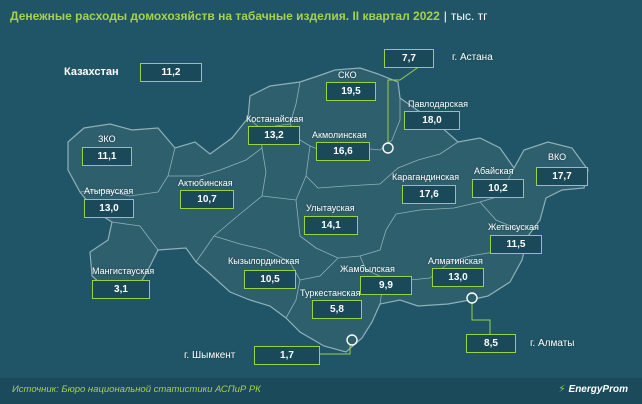  I want to click on region-label-almaty-region: Алматинская, so click(455, 261).